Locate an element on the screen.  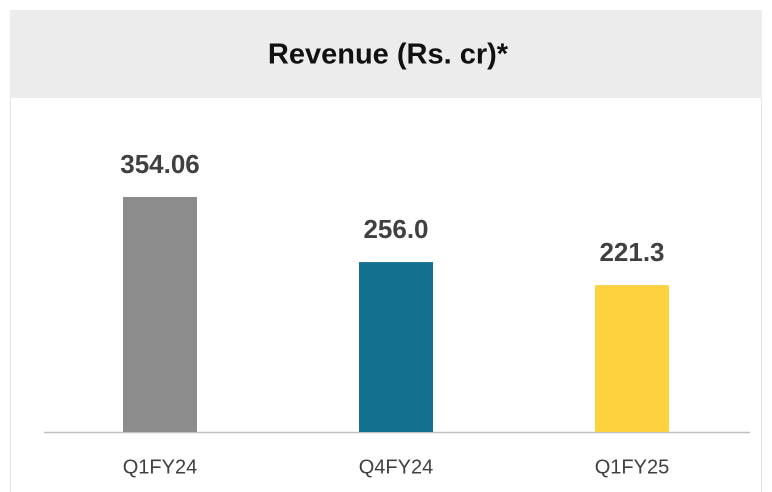
data-label: 256.0 is located at coordinates (395, 229).